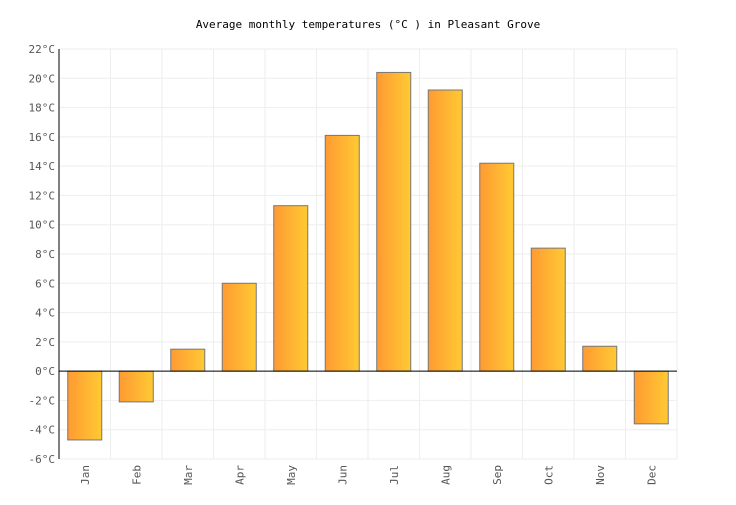  I want to click on y-tick-label: 12°C, so click(42, 195).